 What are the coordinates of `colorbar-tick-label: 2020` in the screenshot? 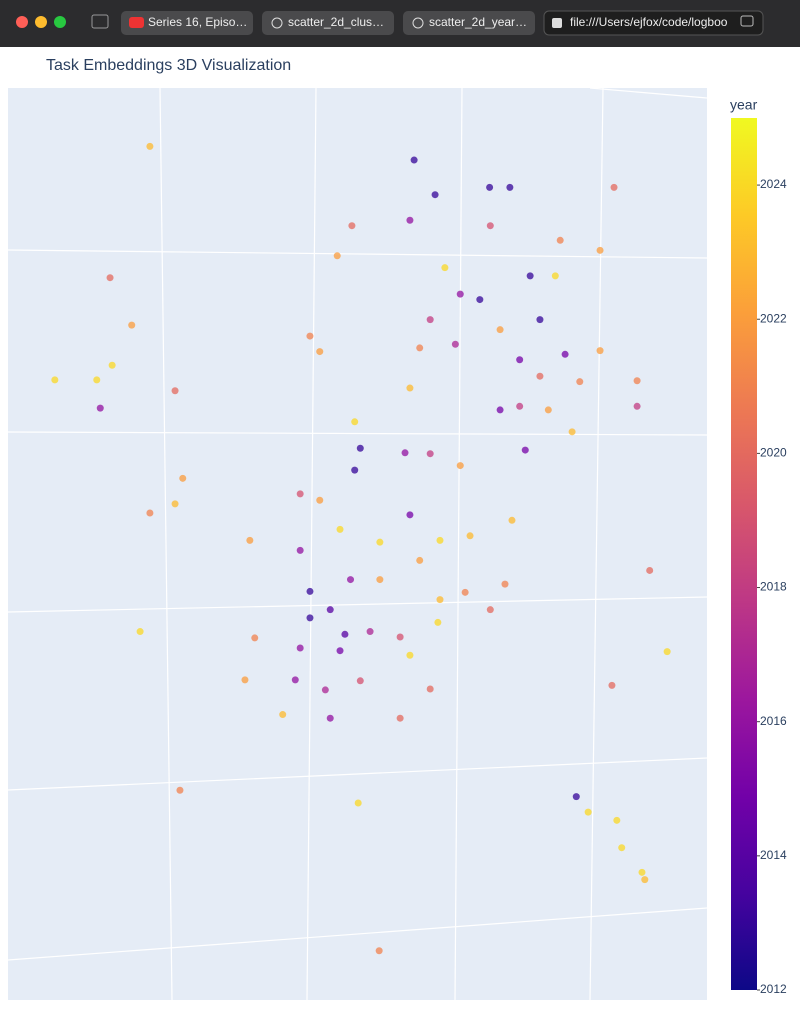 It's located at (773, 453).